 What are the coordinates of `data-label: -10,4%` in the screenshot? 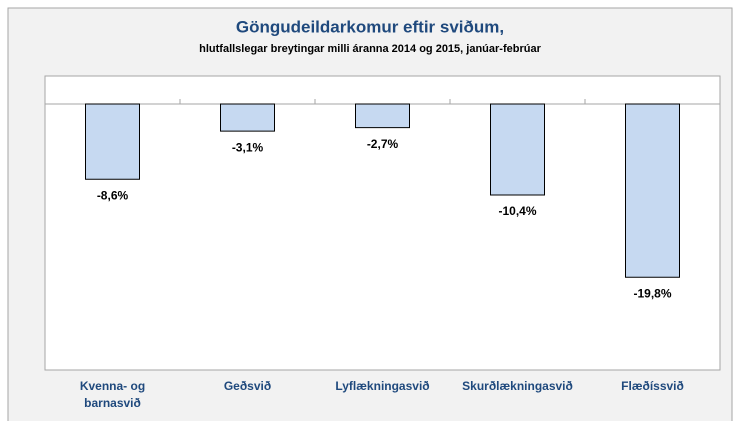 It's located at (517, 211).